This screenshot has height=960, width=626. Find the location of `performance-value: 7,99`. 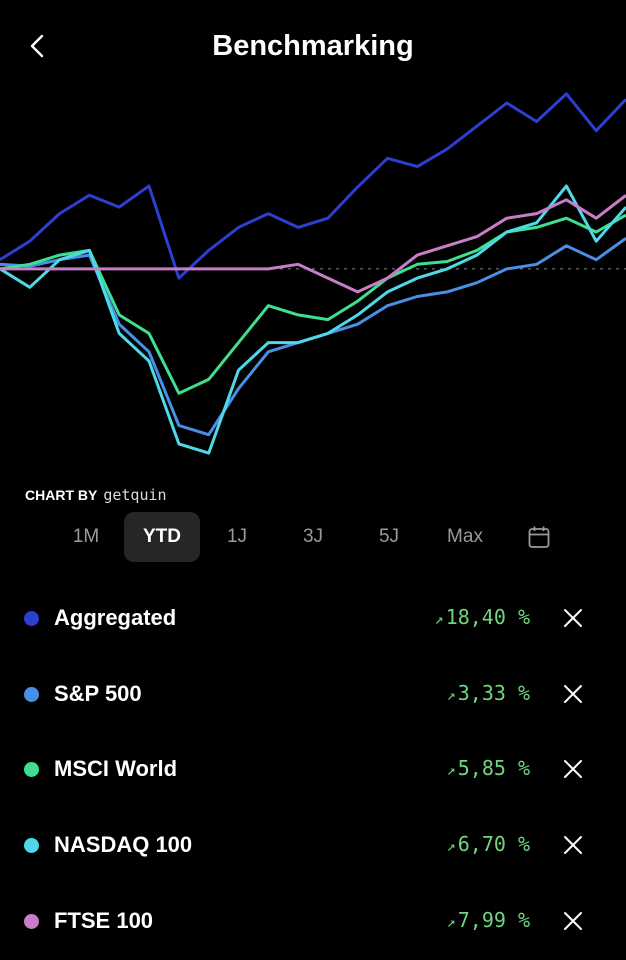

performance-value: 7,99 is located at coordinates (481, 919).